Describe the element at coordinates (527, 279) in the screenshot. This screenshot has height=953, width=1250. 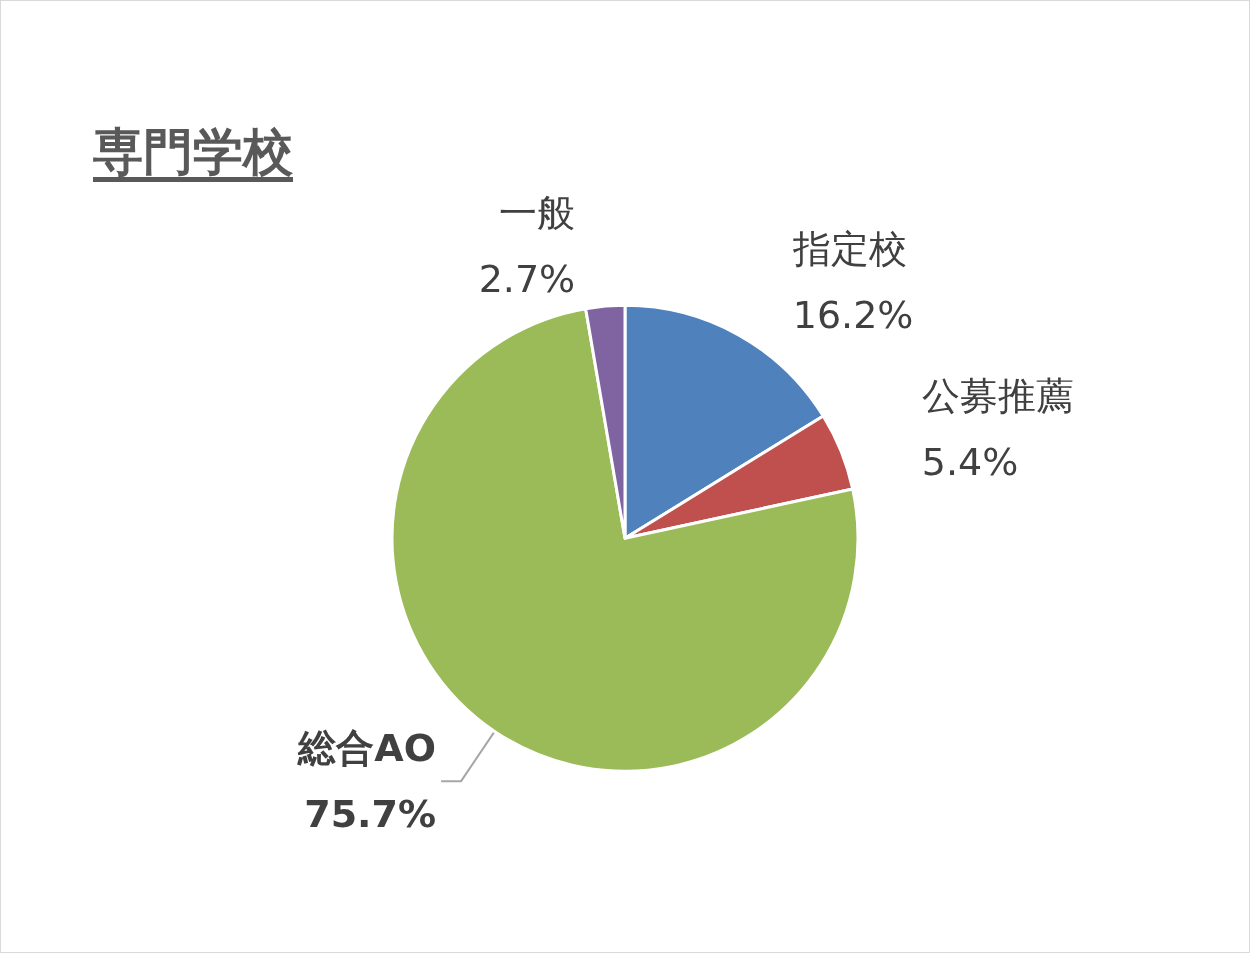
I see `data-label: 2.7%` at that location.